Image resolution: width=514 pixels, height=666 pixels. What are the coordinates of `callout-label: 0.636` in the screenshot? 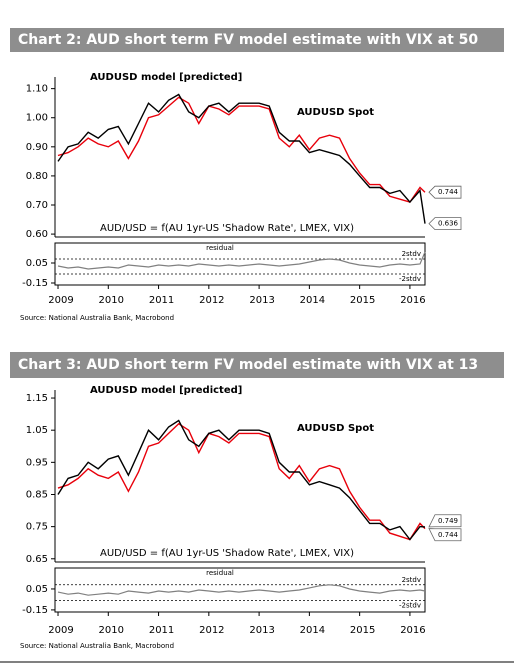 It's located at (448, 224).